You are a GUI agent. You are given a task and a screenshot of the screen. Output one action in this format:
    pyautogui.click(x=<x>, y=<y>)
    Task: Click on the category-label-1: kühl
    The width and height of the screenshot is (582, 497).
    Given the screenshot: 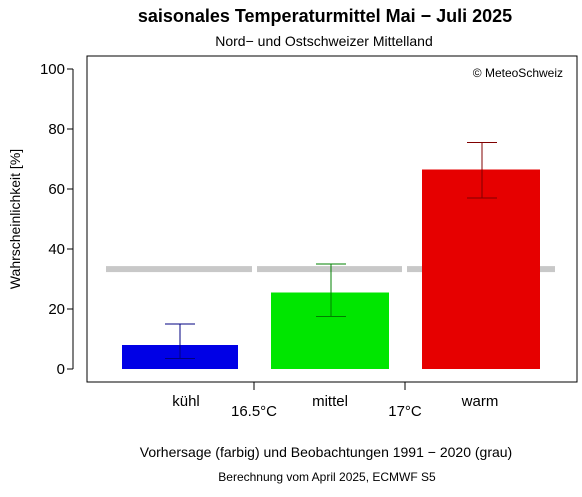 What is the action you would take?
    pyautogui.click(x=186, y=401)
    